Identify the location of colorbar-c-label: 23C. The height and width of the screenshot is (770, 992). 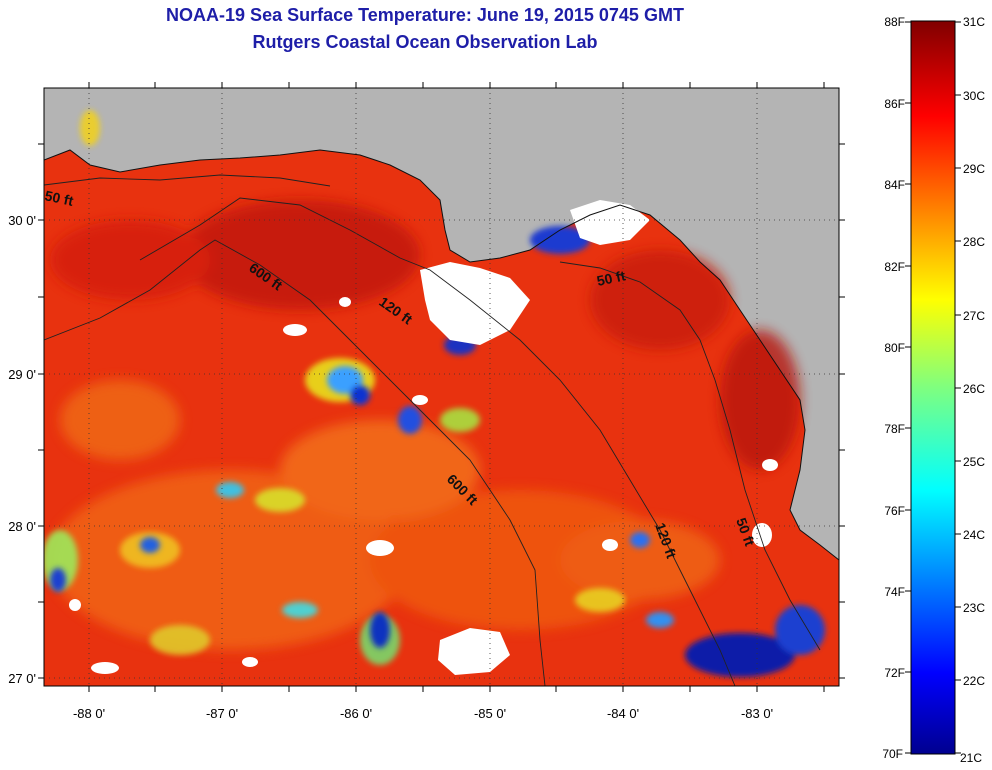
(974, 608).